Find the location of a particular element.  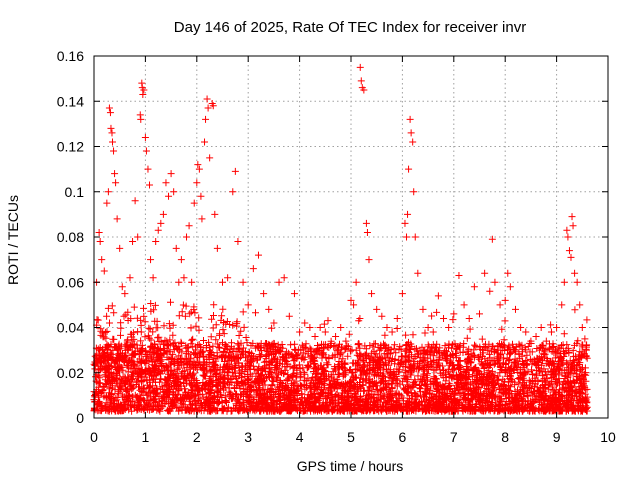

x-tick-label: 4 is located at coordinates (300, 437).